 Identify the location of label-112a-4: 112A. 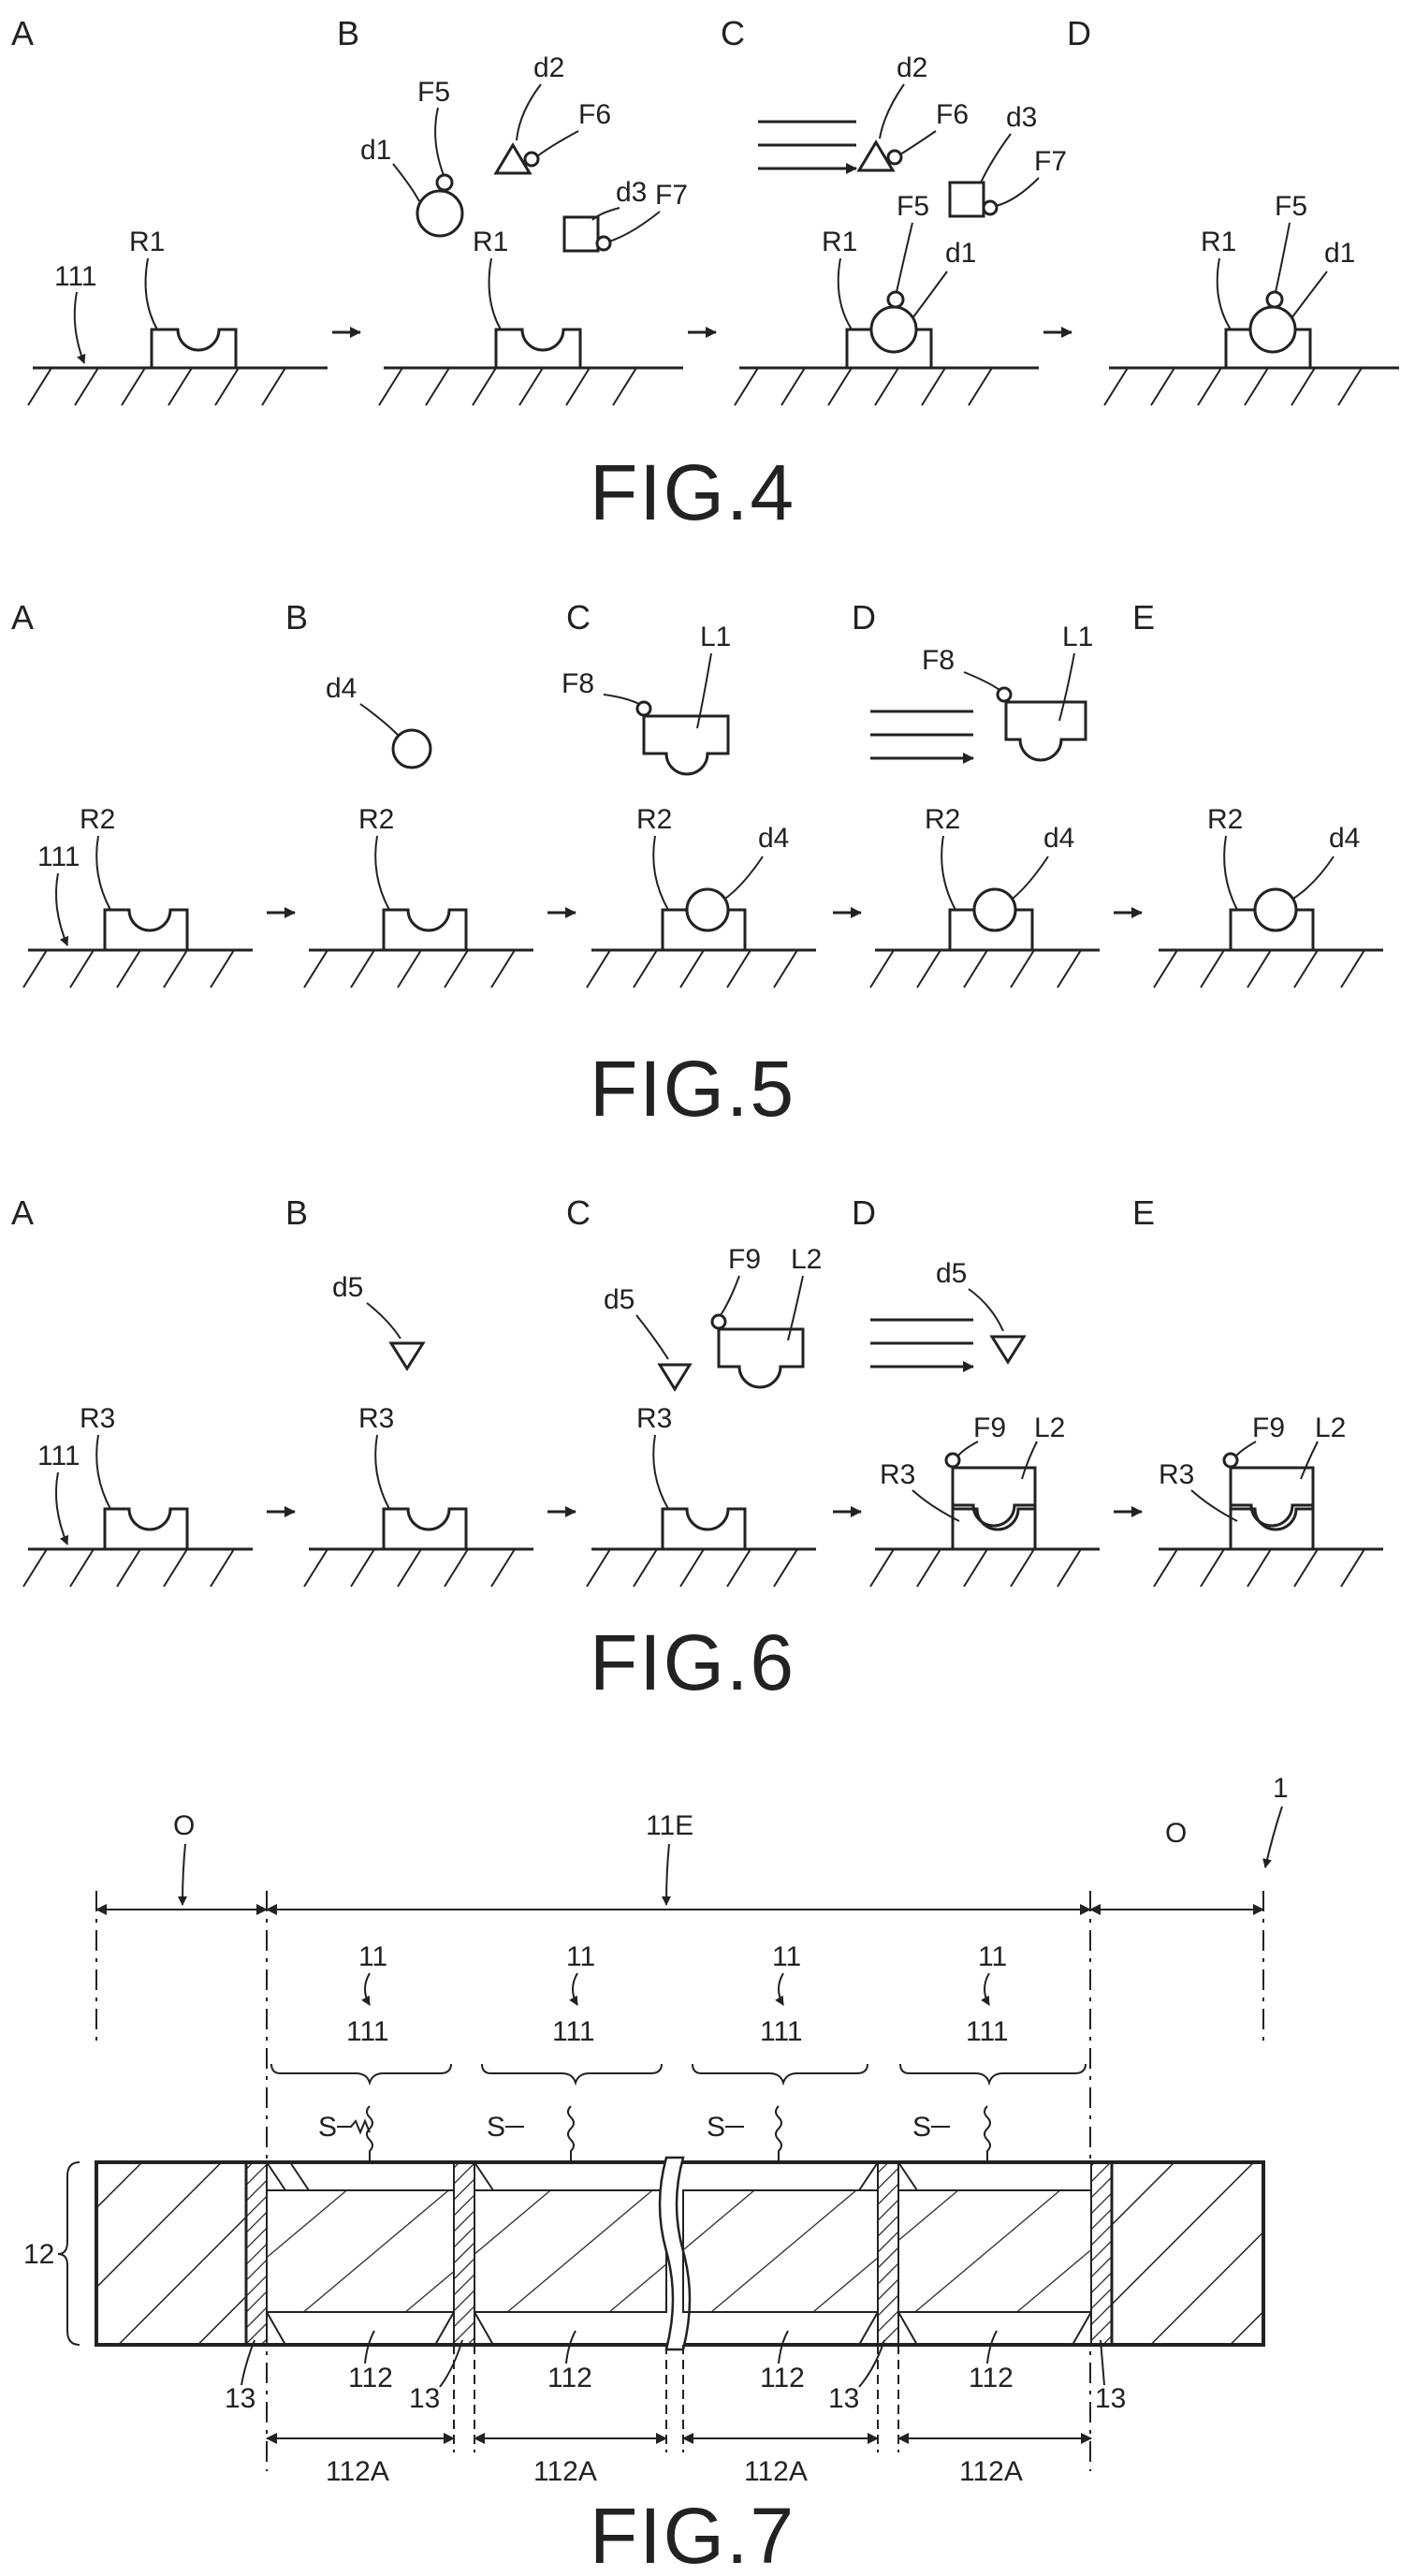
(991, 2471).